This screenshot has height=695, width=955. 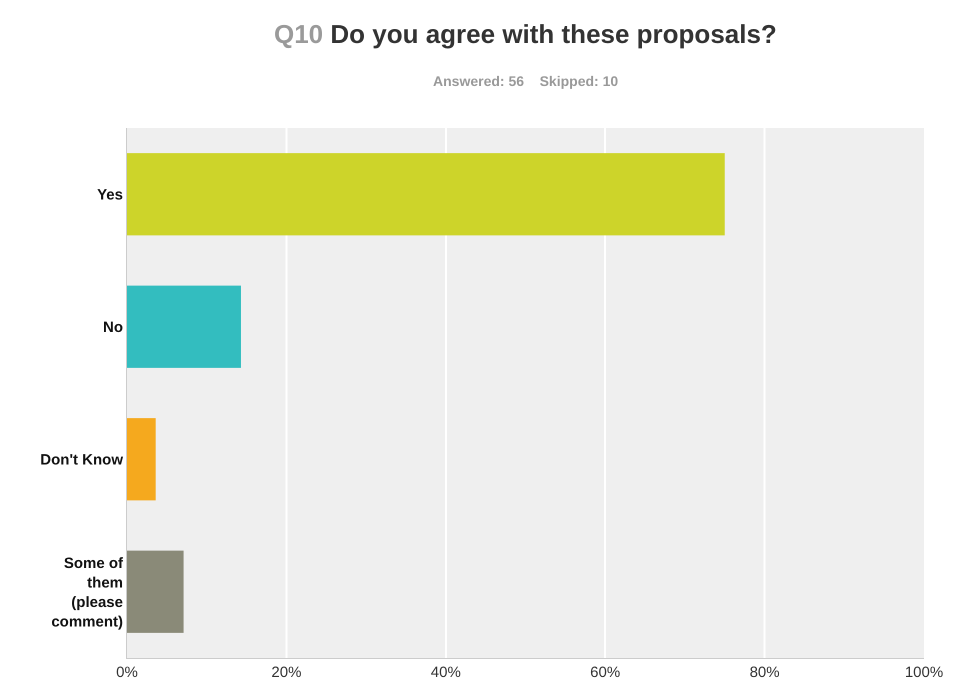 I want to click on x-tick-label: 20%, so click(x=286, y=672).